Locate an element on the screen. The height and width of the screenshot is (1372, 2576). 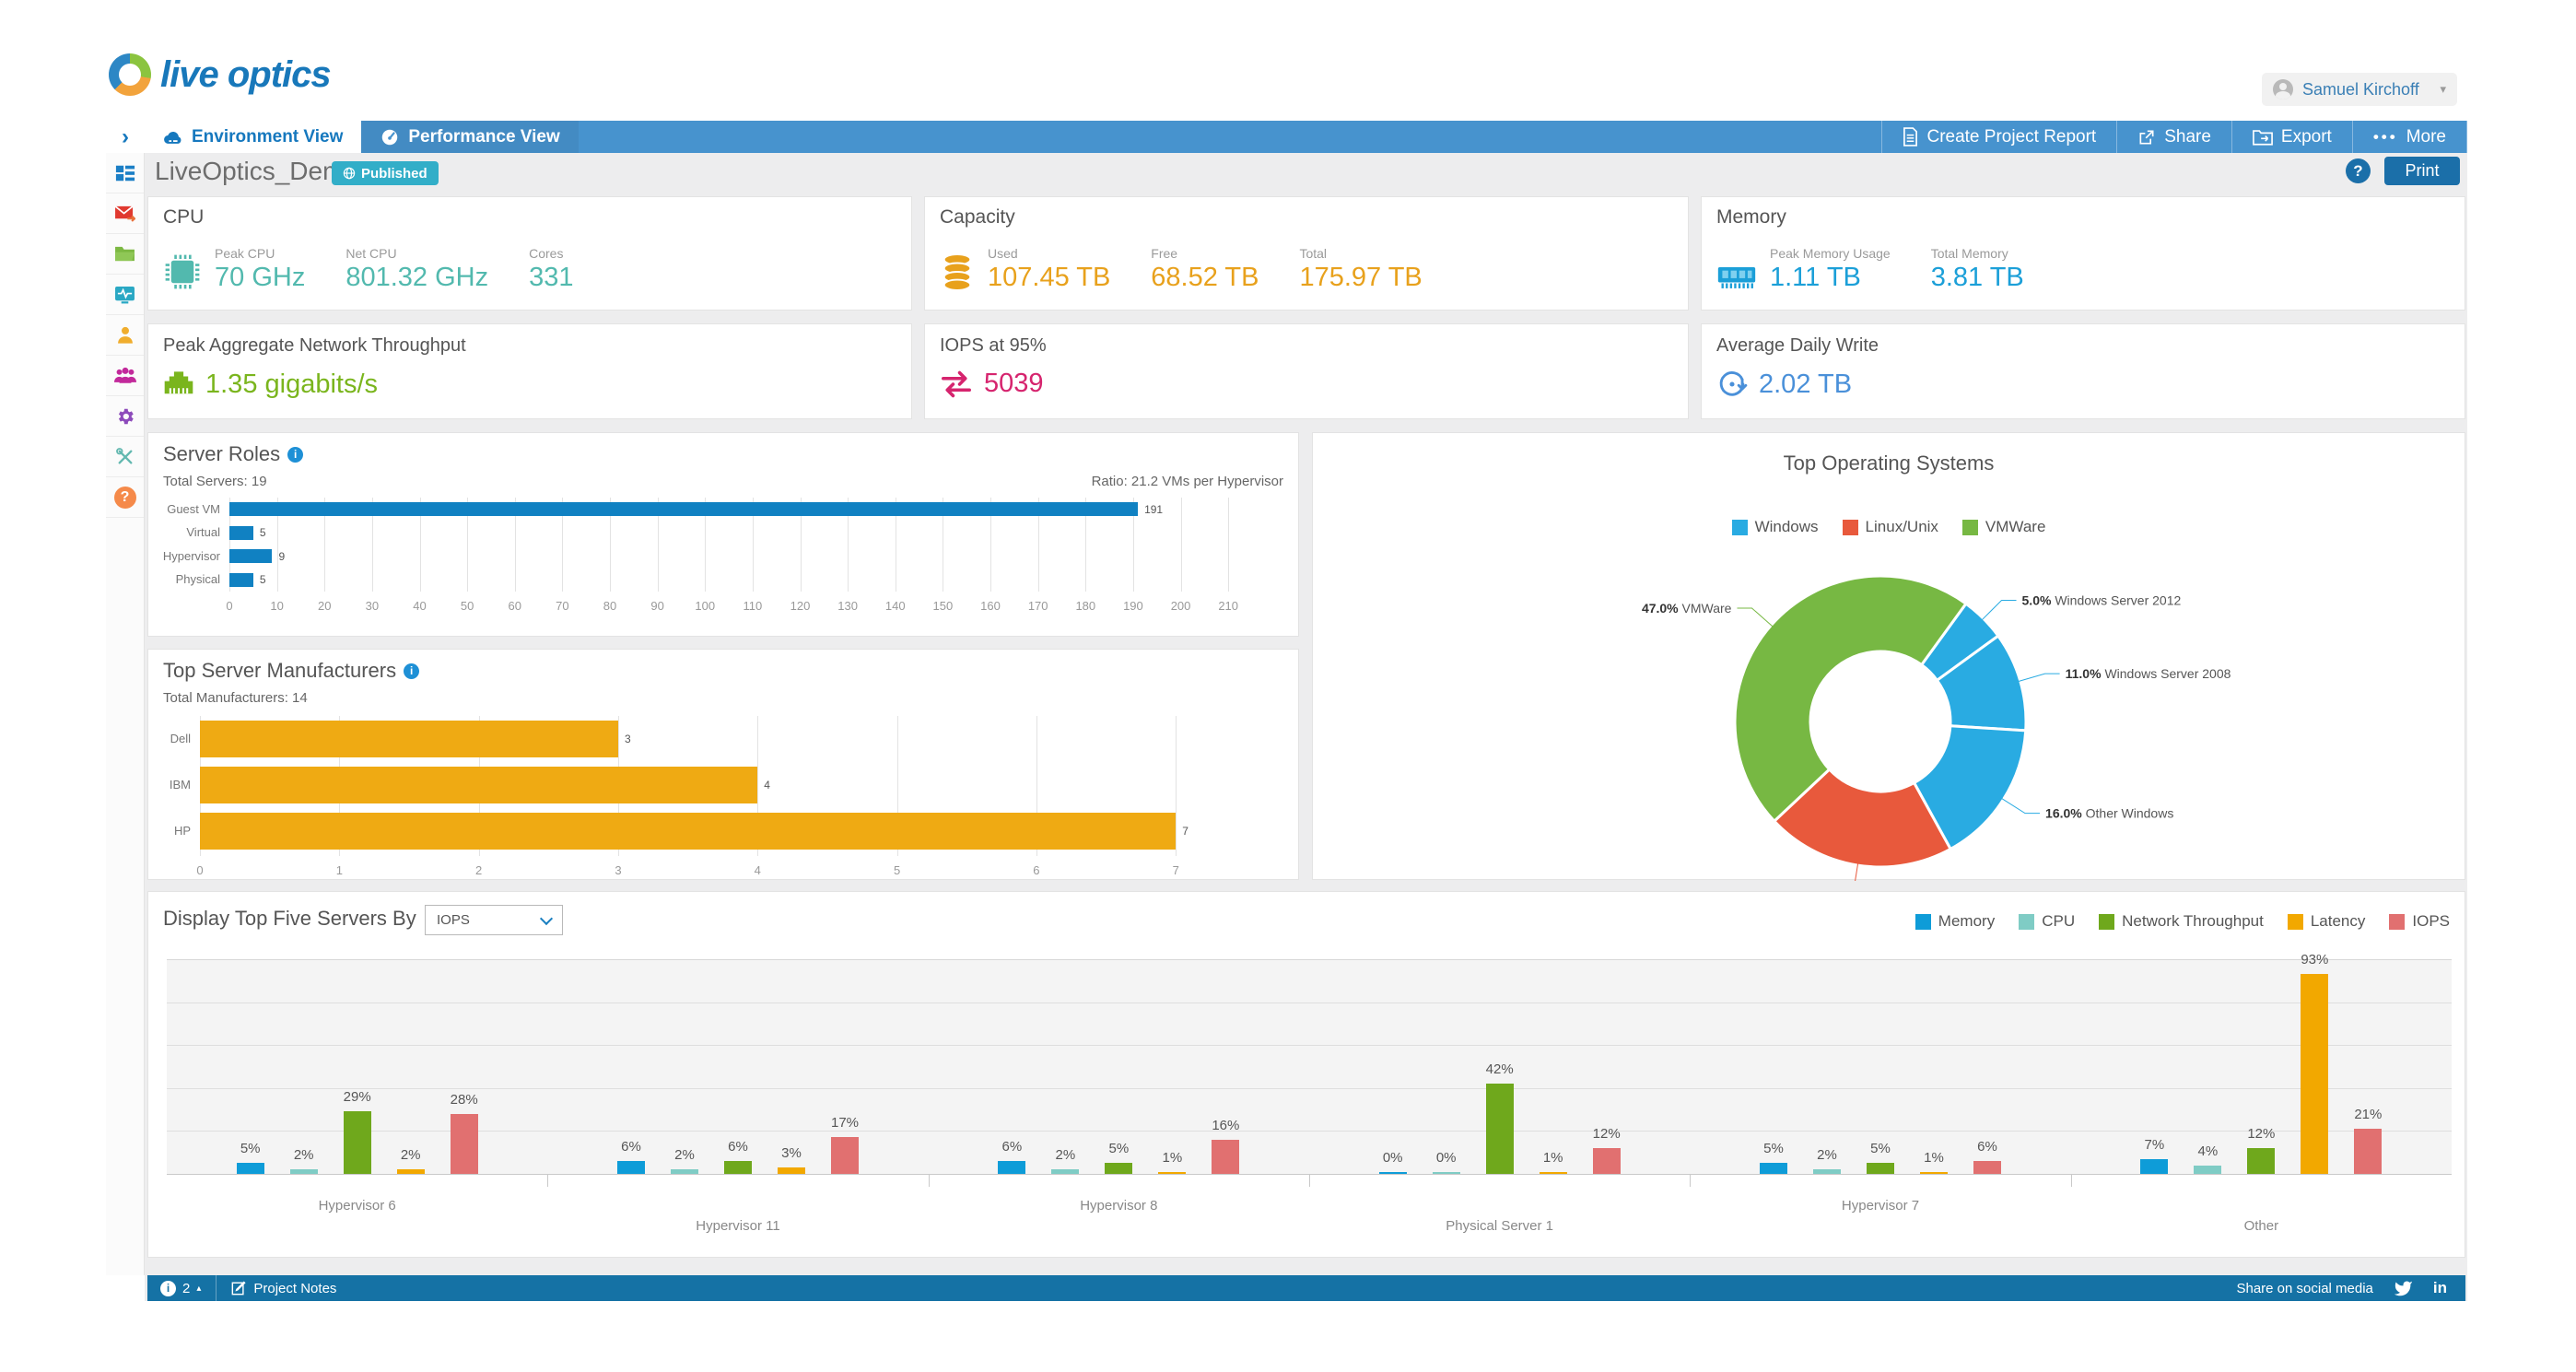
action-label: Create Project Report is located at coordinates (2011, 136).